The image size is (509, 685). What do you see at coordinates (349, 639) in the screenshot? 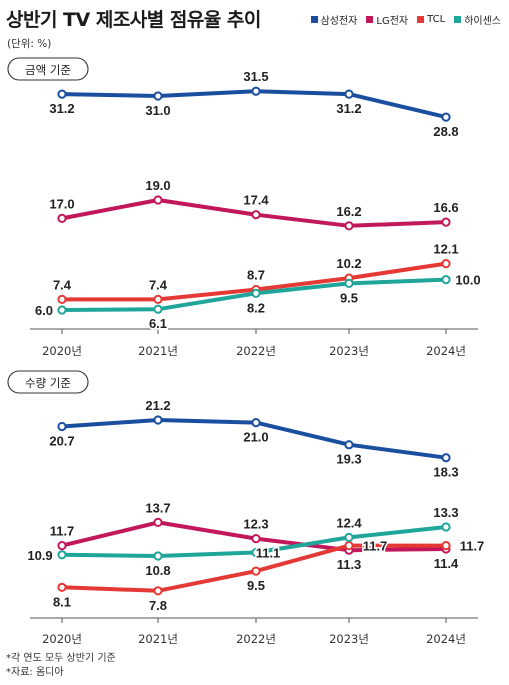
I see `x-tick-label-volume: 2023년` at bounding box center [349, 639].